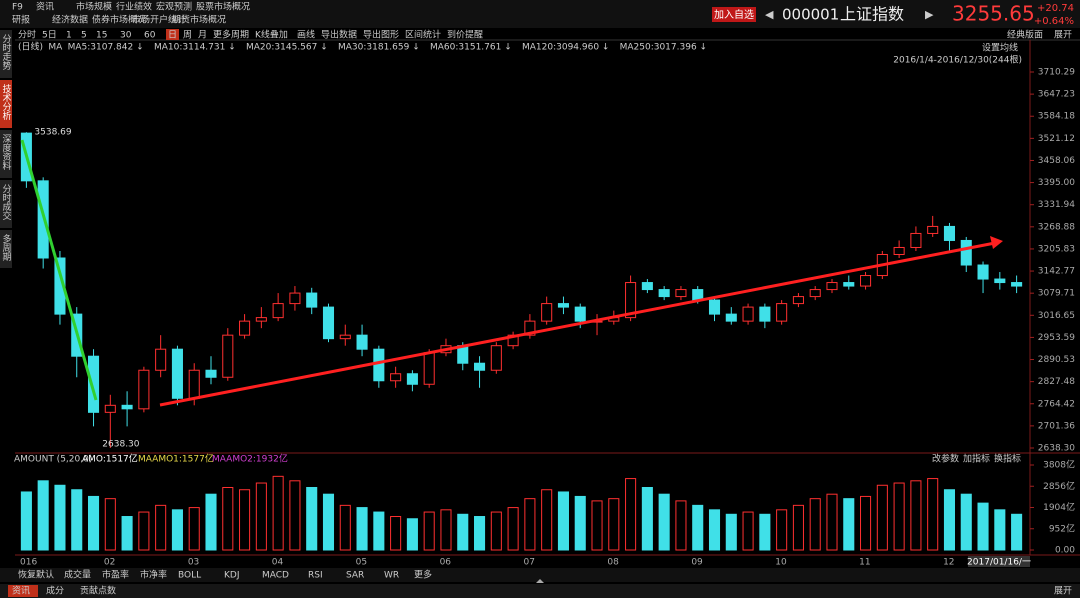 This screenshot has height=598, width=1080. What do you see at coordinates (769, 14) in the screenshot?
I see `nav-prev: ◀` at bounding box center [769, 14].